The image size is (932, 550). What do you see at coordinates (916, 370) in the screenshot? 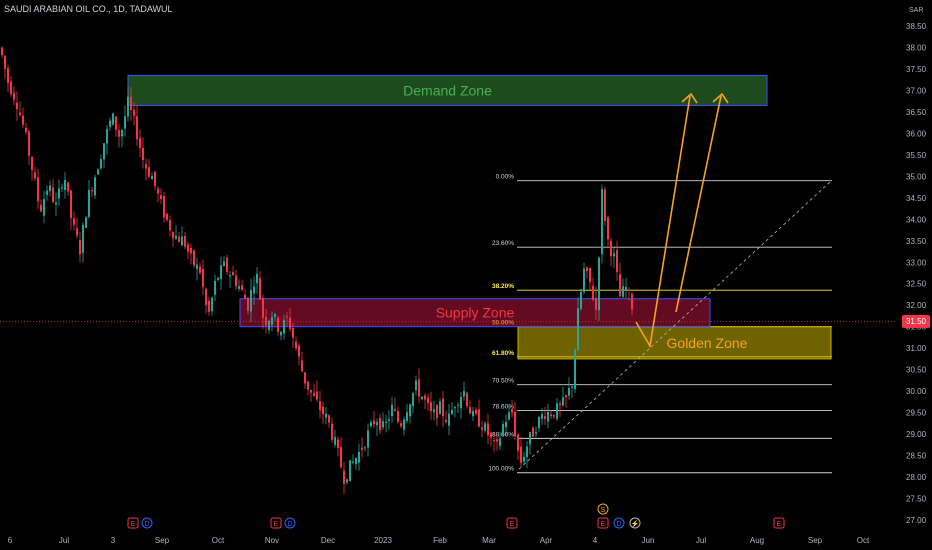
I see `y-tick-label: 30.50` at bounding box center [916, 370].